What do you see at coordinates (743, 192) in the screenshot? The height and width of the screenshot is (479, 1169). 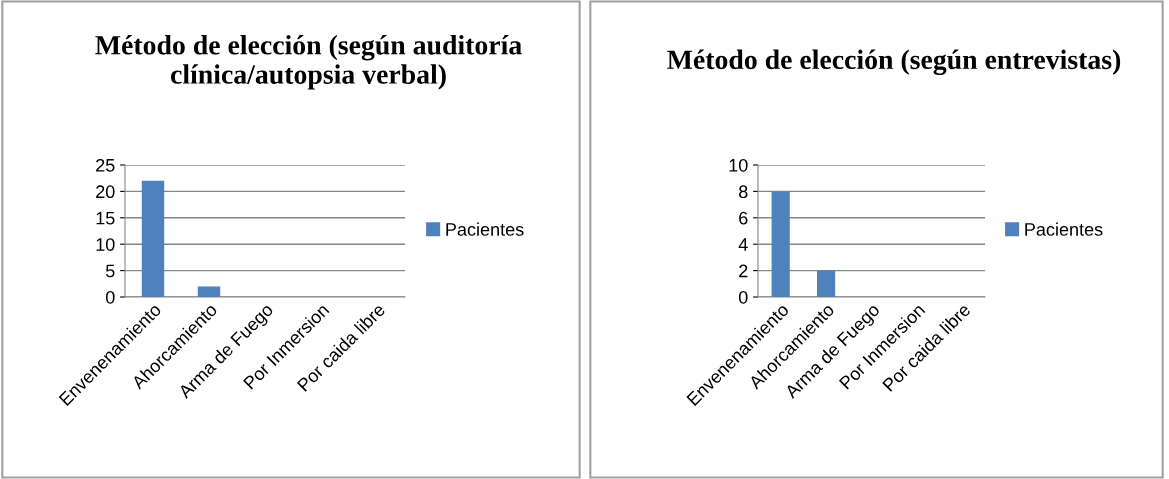 I see `y-tick-label: 8` at bounding box center [743, 192].